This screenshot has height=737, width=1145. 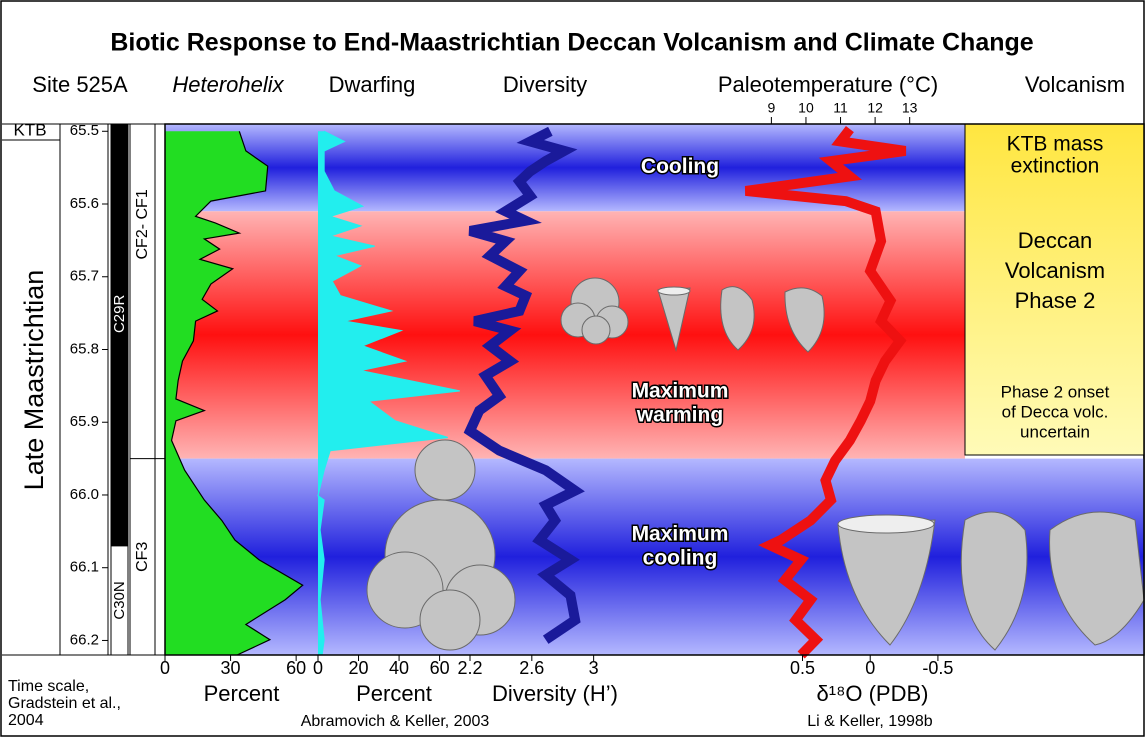 What do you see at coordinates (531, 668) in the screenshot?
I see `x-tick-label: 2.6` at bounding box center [531, 668].